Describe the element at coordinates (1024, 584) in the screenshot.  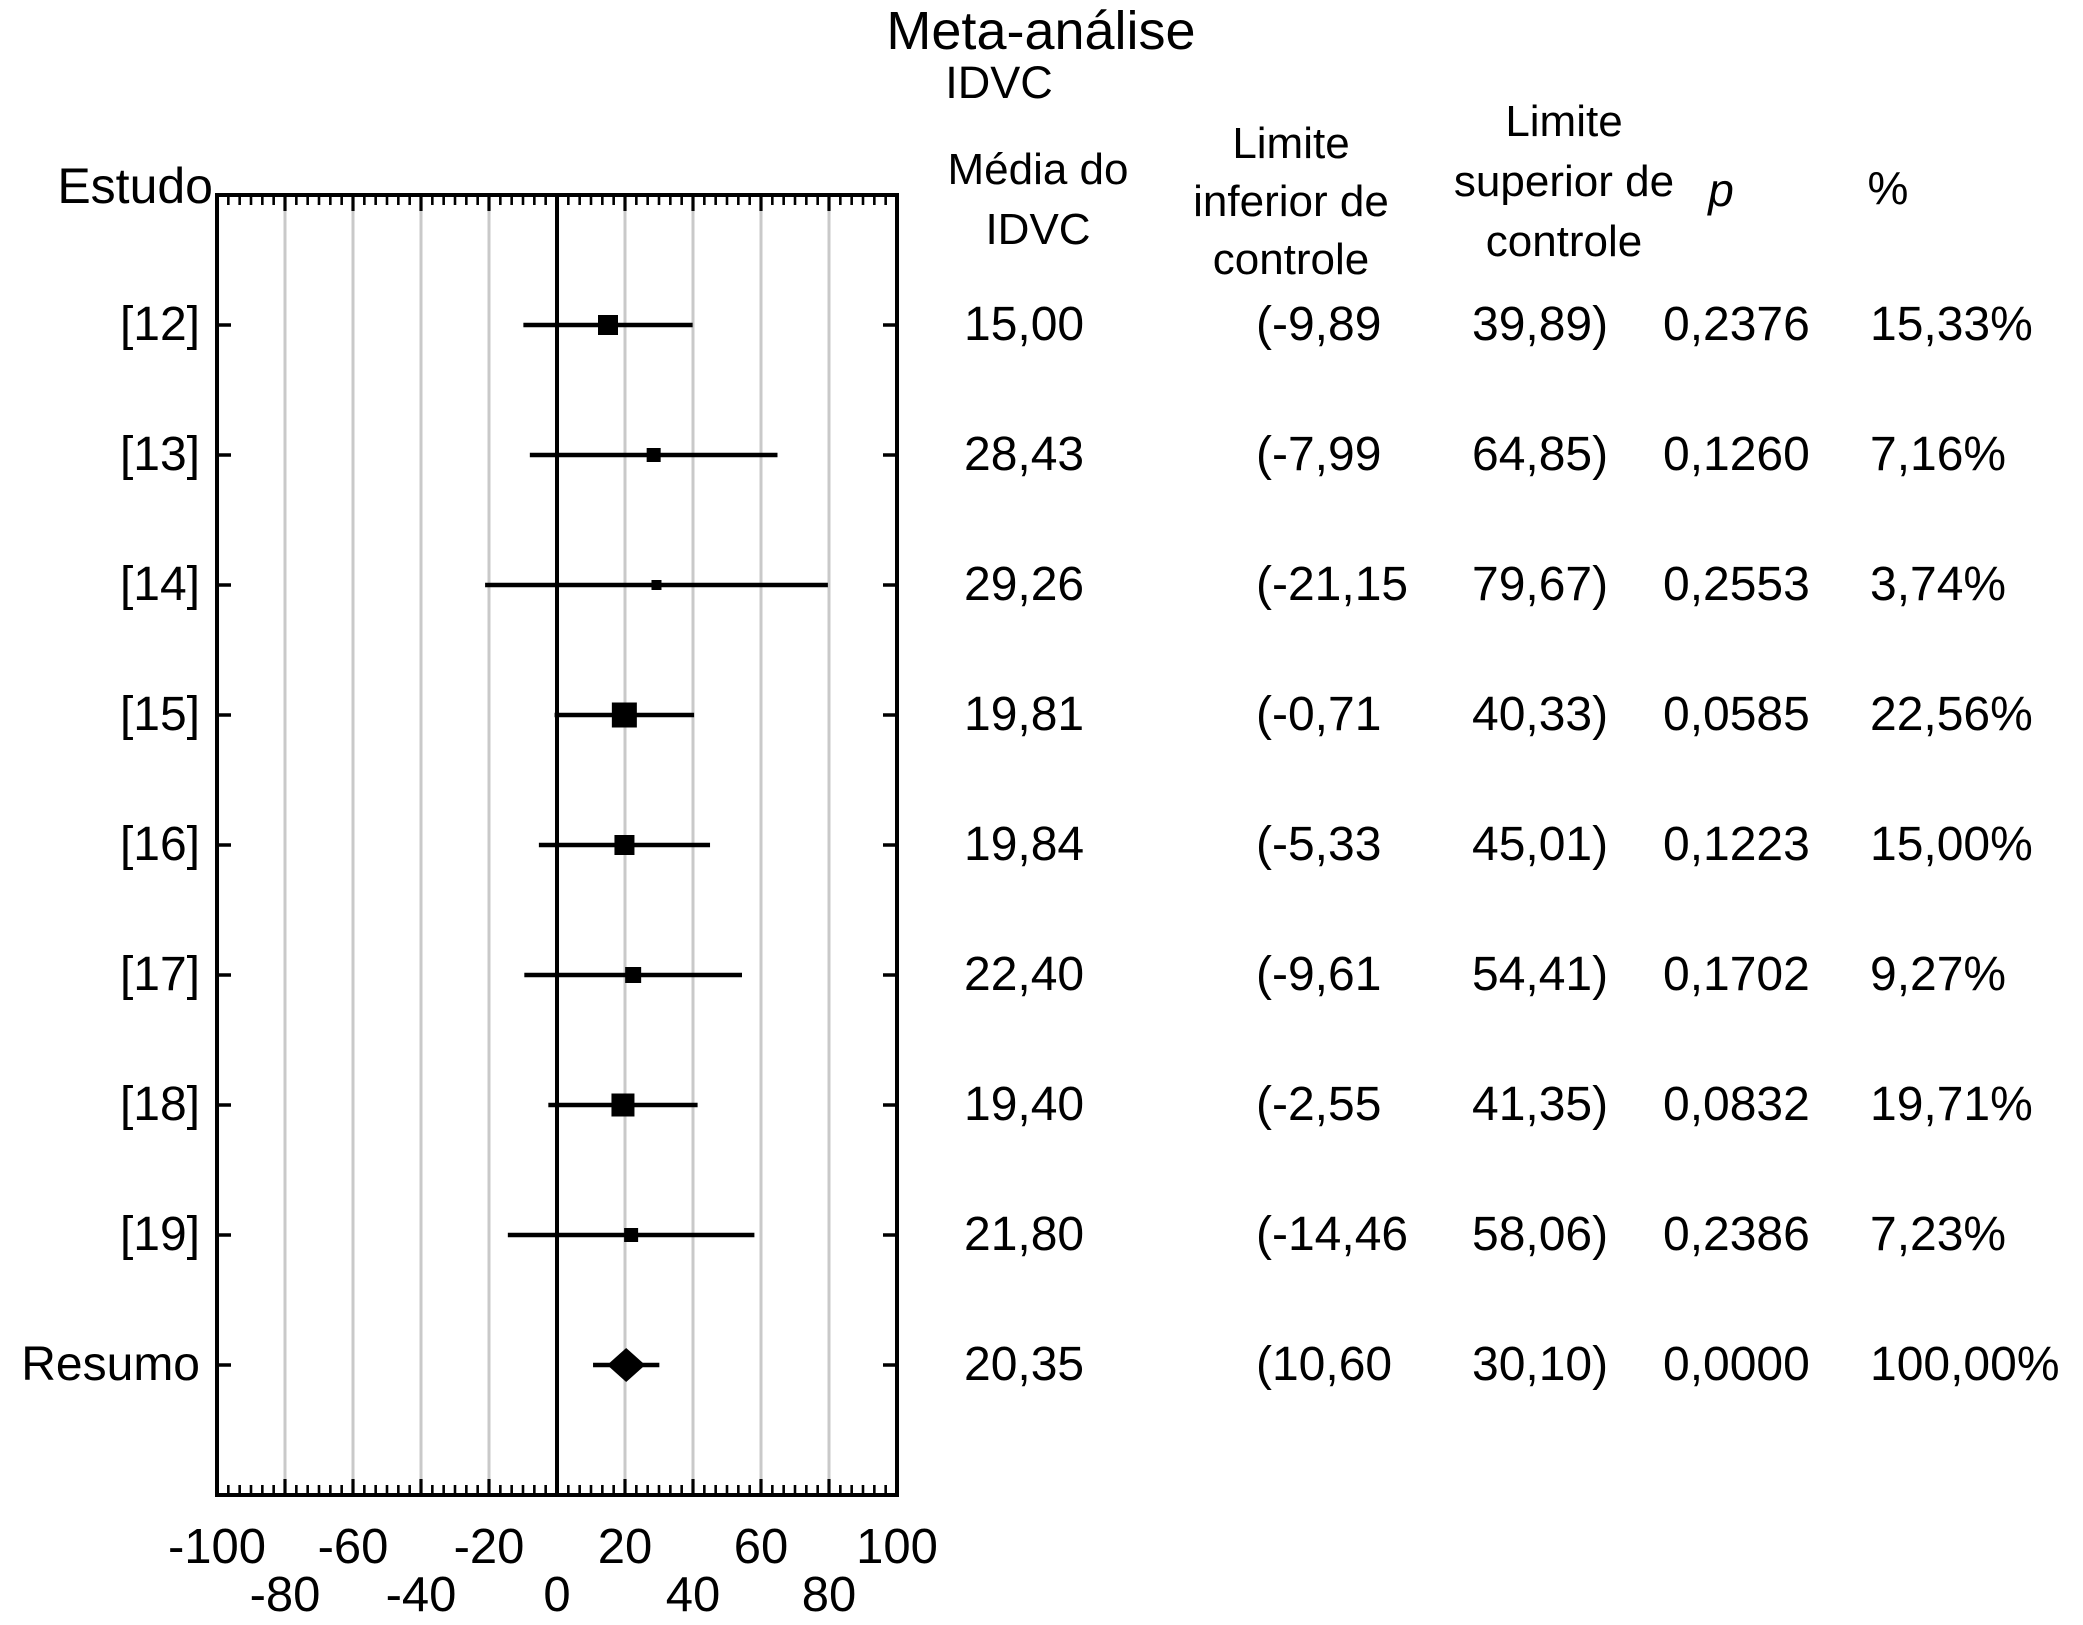
I see `mean-value: 29,26` at that location.